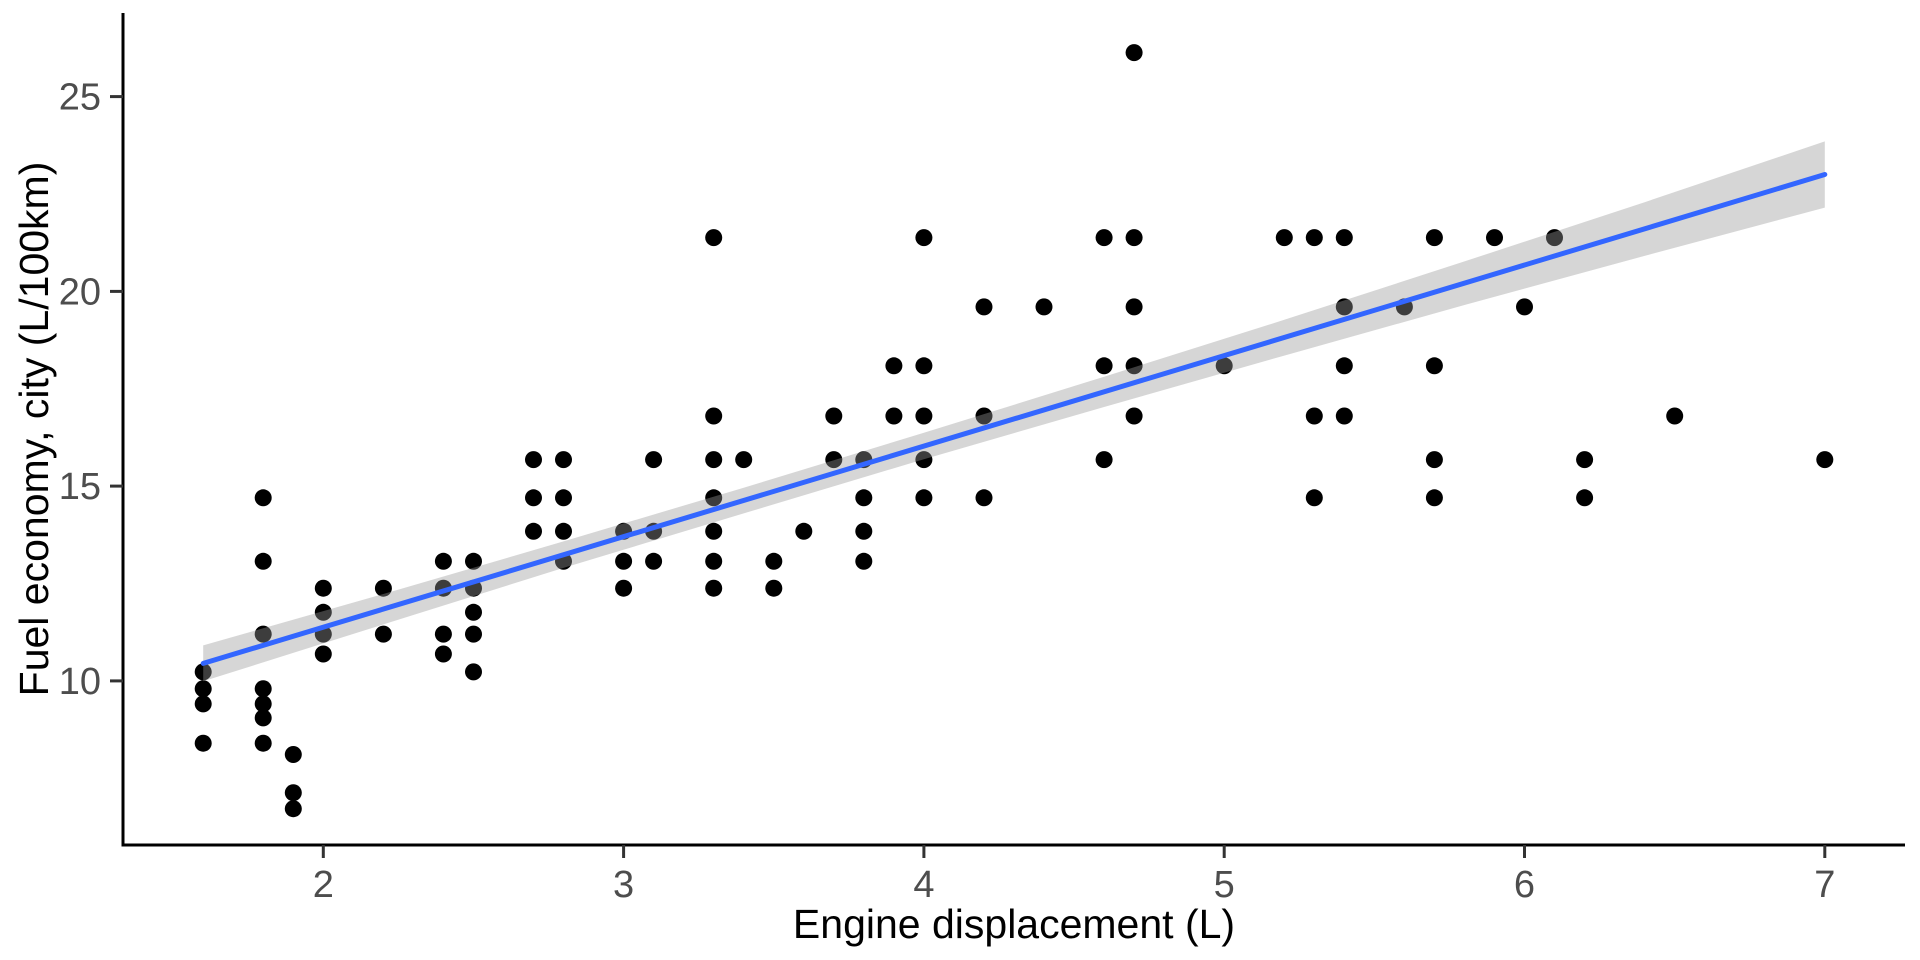 This screenshot has width=1920, height=960. What do you see at coordinates (80, 98) in the screenshot?
I see `y-tick-label: 25` at bounding box center [80, 98].